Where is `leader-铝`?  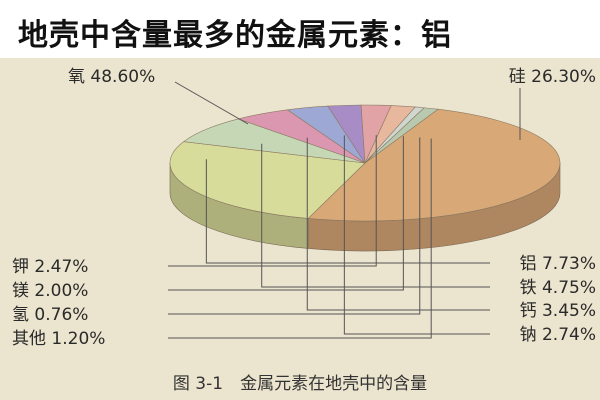 leader-铝 is located at coordinates (347, 211).